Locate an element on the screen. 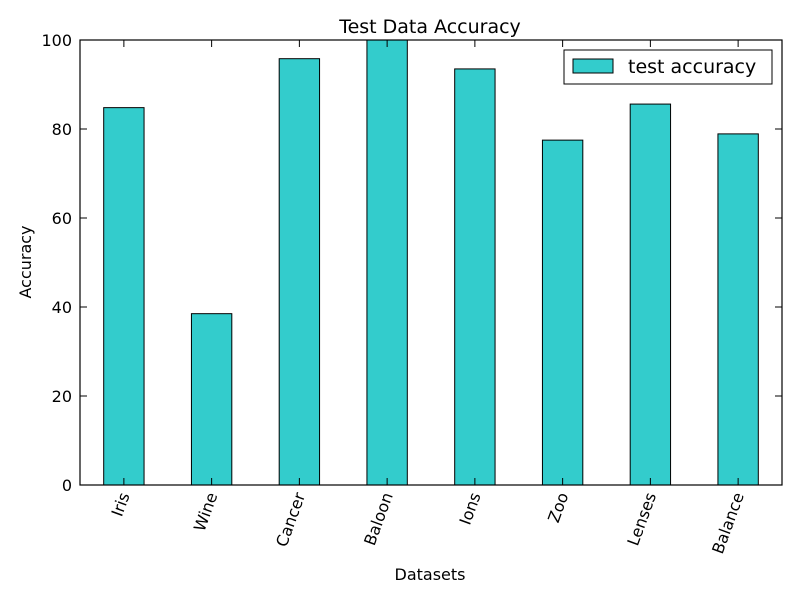  bar-cancer is located at coordinates (299, 272).